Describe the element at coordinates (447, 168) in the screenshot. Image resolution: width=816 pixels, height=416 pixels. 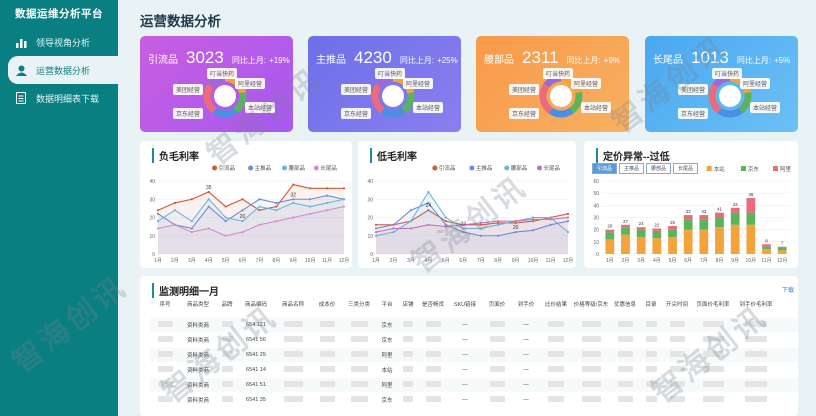
I see `legend-label: 引流品` at that location.